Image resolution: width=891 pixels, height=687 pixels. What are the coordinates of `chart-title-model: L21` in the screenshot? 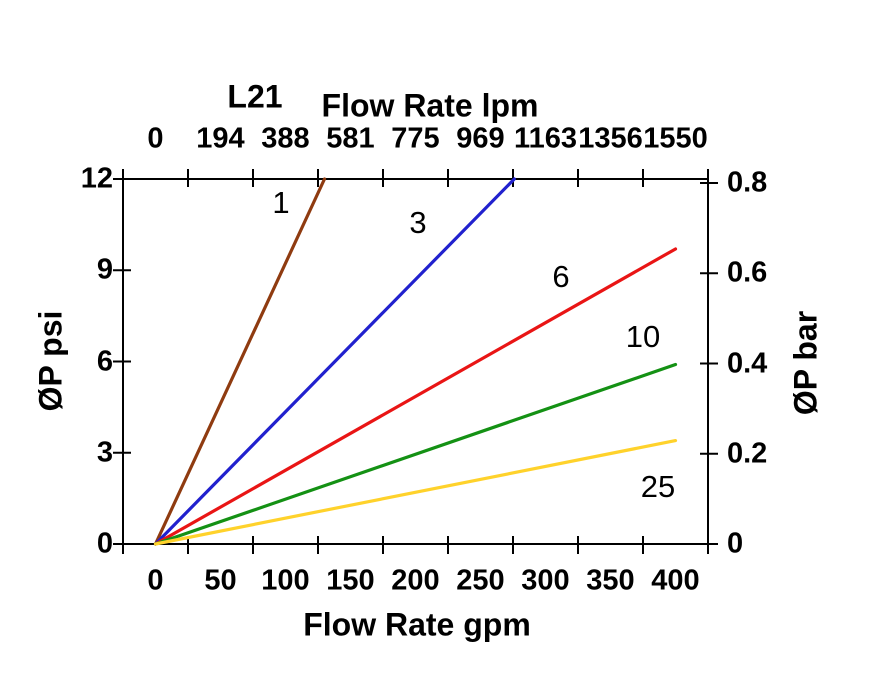 It's located at (255, 96).